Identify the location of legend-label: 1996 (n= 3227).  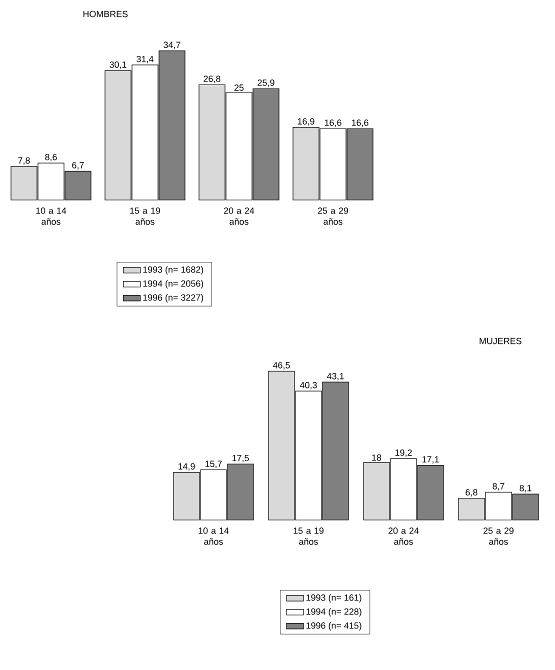
(173, 298).